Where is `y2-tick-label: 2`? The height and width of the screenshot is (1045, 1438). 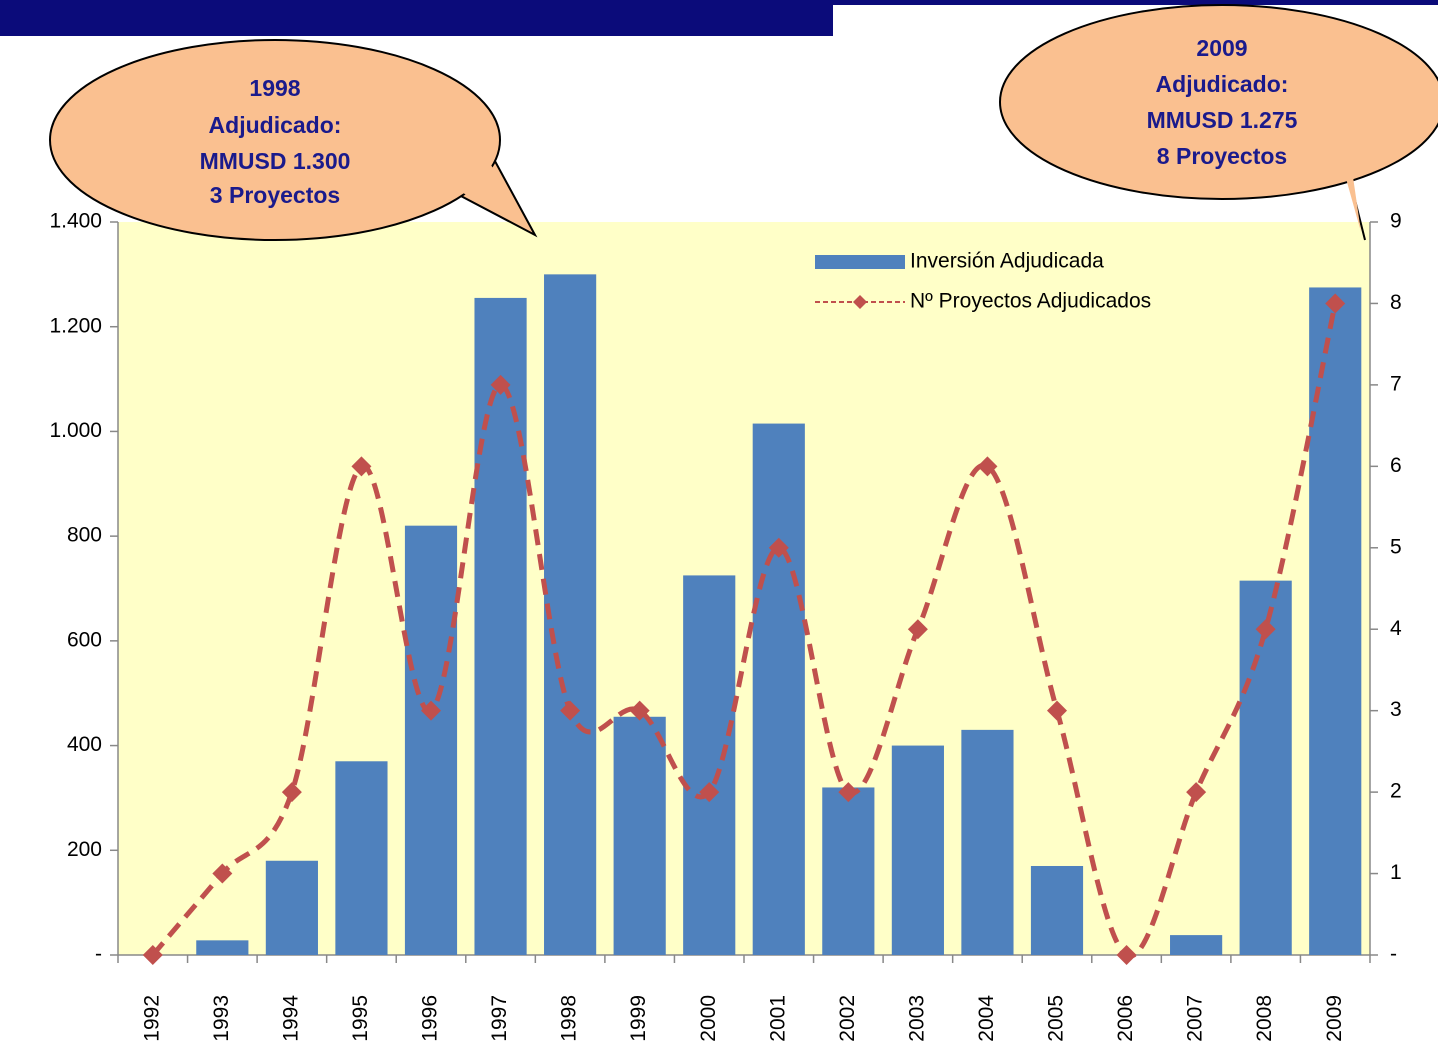
y2-tick-label: 2 is located at coordinates (1396, 791).